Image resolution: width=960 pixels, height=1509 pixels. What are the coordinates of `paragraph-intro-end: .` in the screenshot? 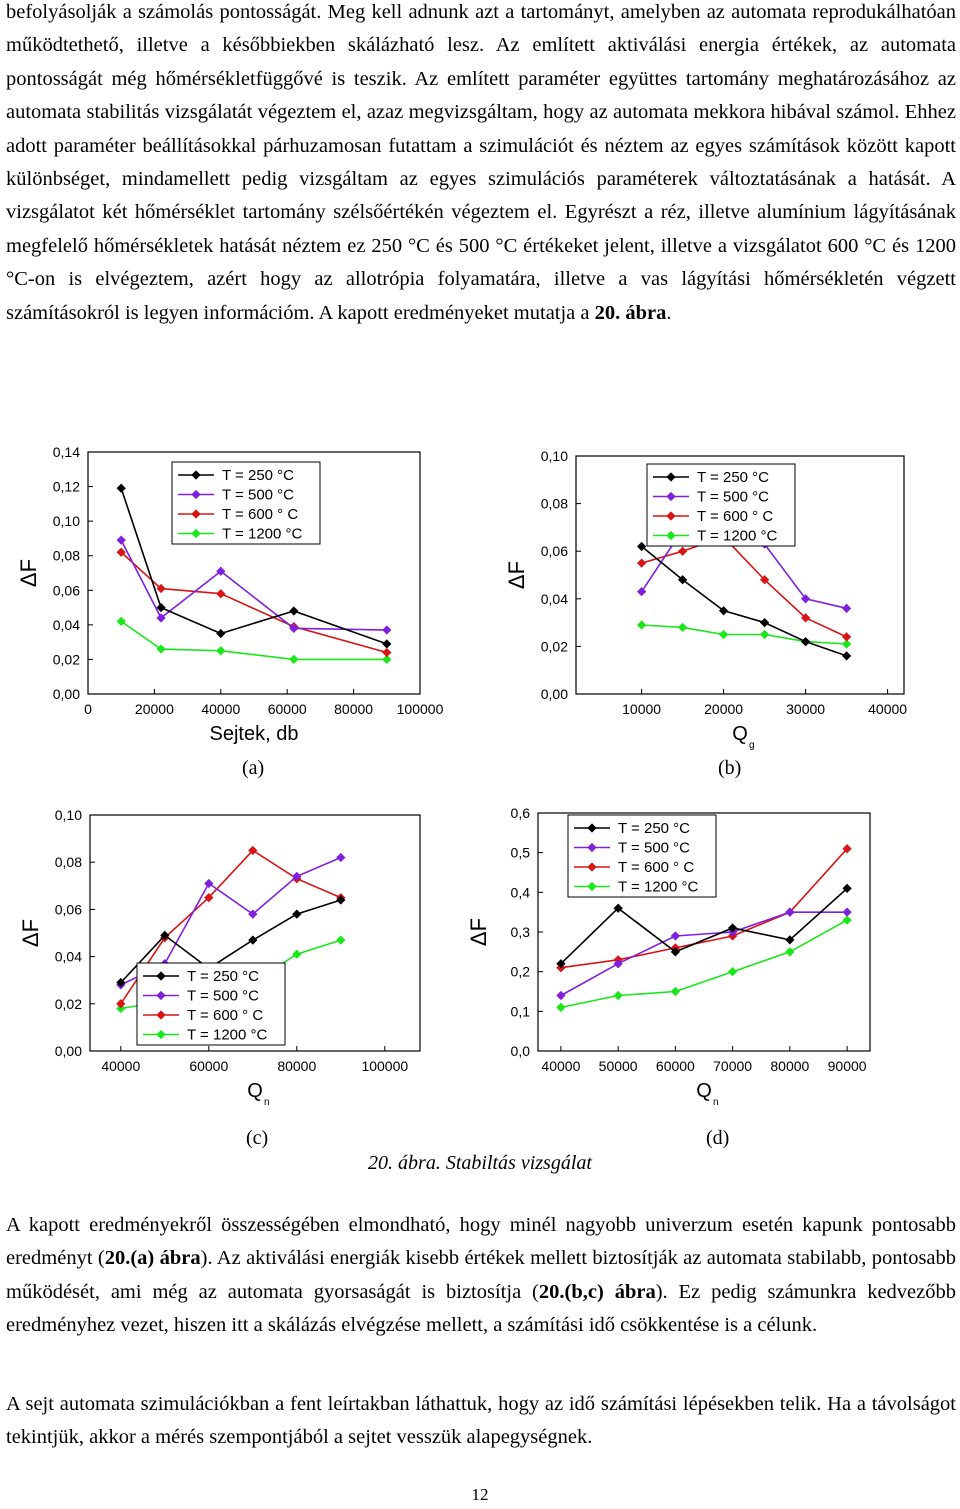 It's located at (669, 312).